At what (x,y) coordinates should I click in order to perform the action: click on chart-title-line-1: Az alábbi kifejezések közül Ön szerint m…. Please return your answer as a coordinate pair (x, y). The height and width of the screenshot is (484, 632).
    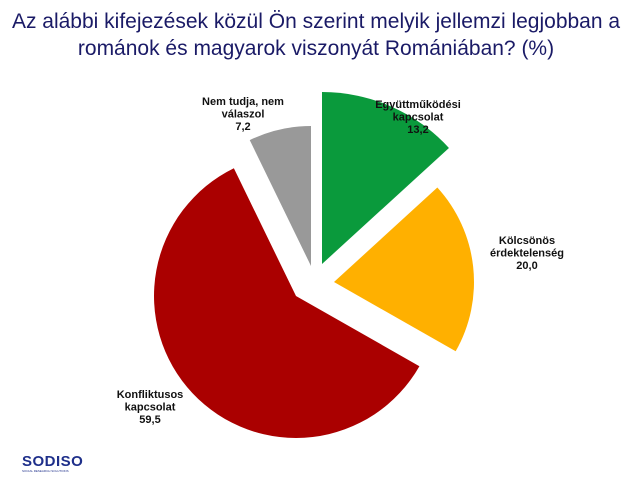
    Looking at the image, I should click on (316, 21).